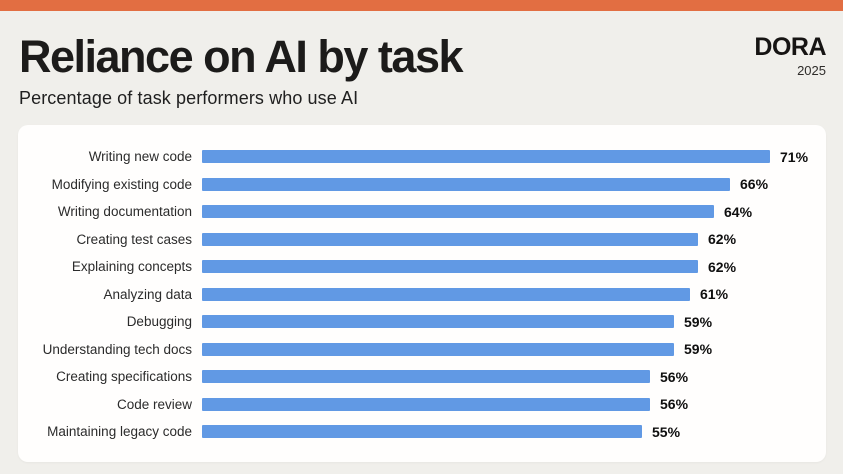 The width and height of the screenshot is (843, 474). I want to click on bar-track: 61%, so click(507, 295).